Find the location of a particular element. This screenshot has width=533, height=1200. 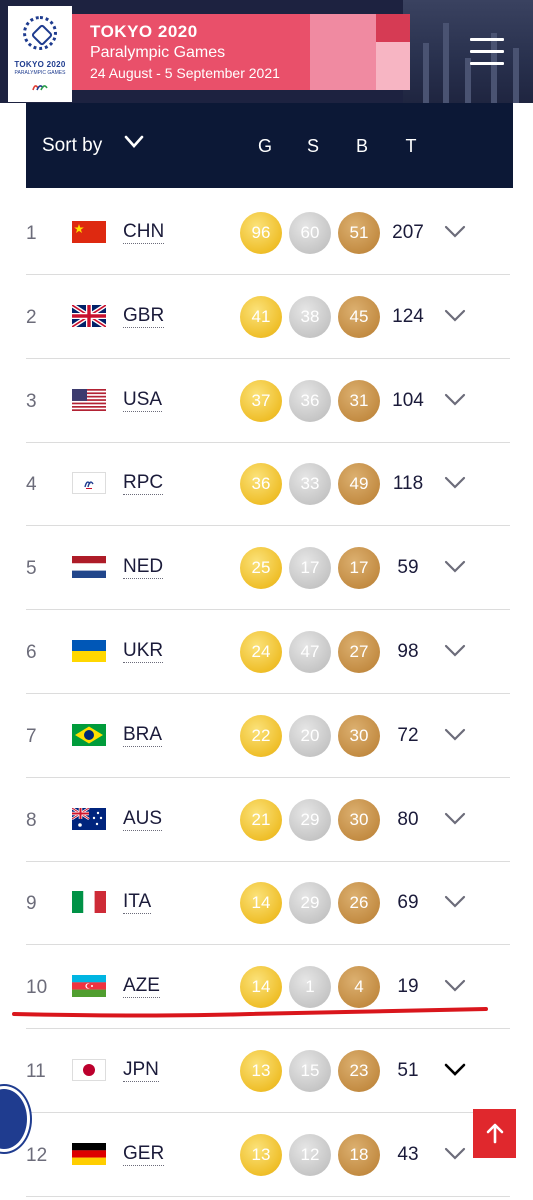

table-row: 2 GBR 41 38 45 124 is located at coordinates (268, 317).